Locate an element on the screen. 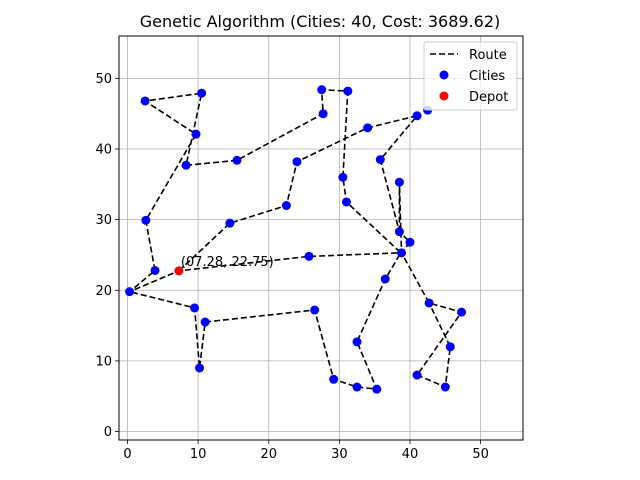 This screenshot has width=640, height=480. depot-series is located at coordinates (179, 271).